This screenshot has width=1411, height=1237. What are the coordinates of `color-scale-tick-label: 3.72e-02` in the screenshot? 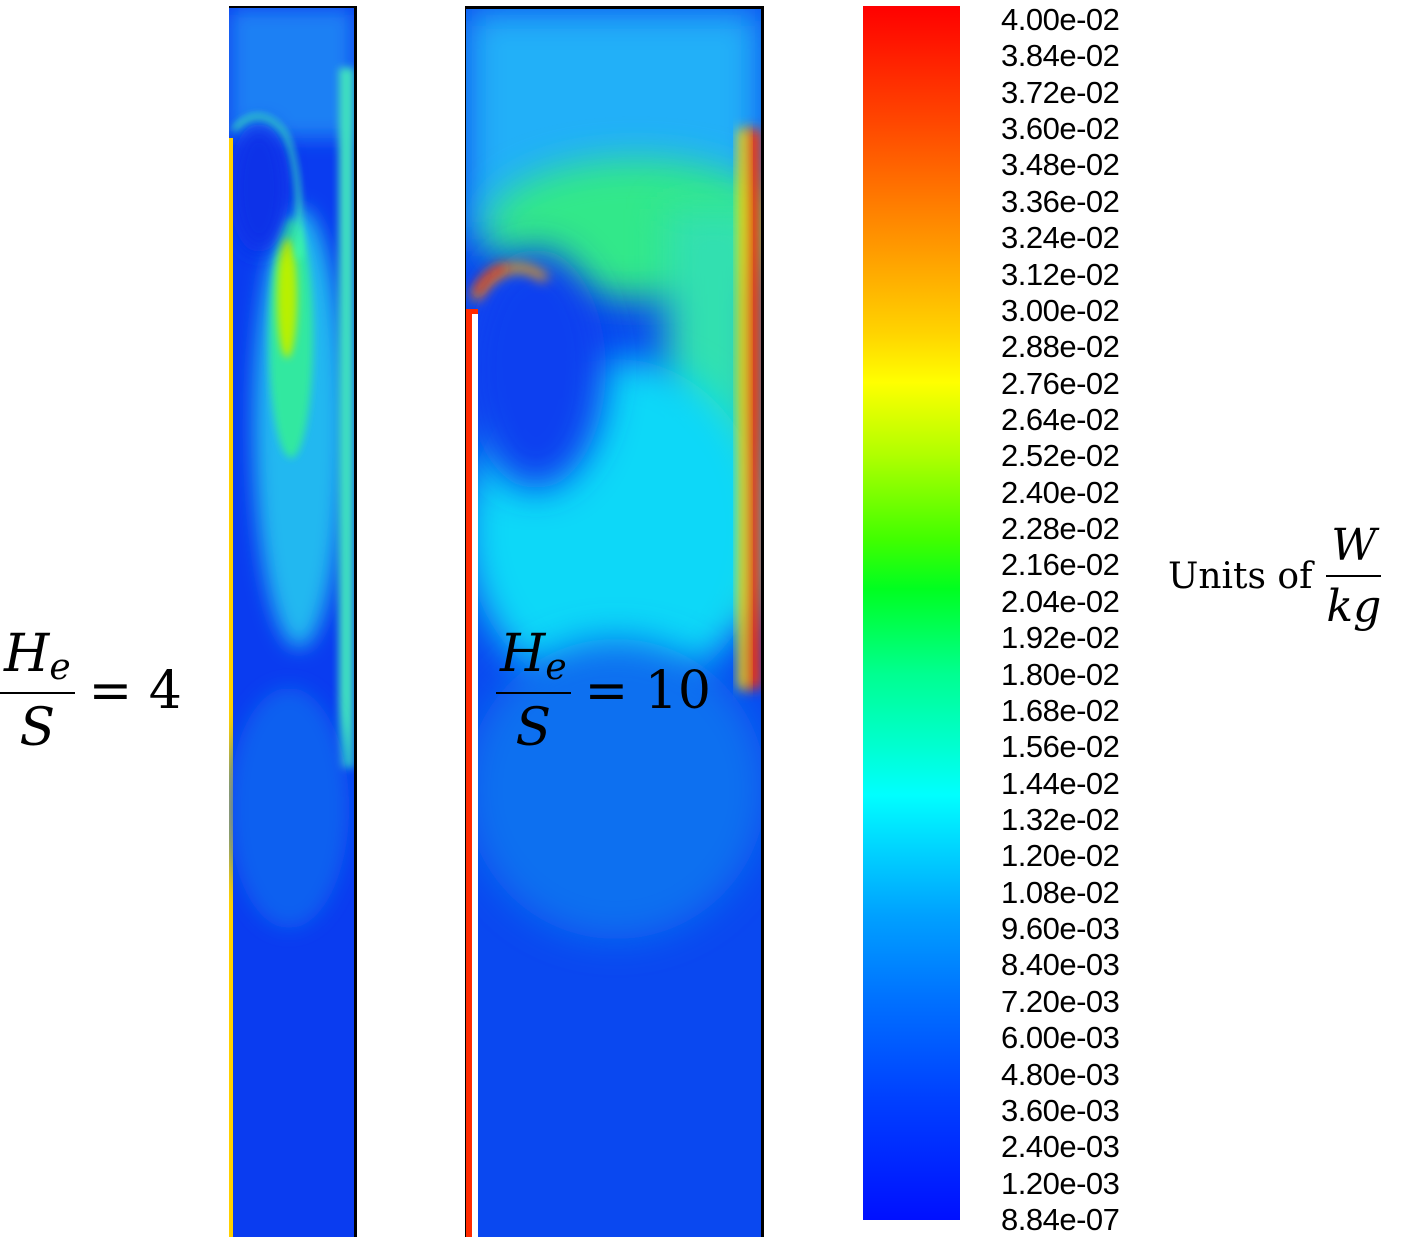 It's located at (1060, 92).